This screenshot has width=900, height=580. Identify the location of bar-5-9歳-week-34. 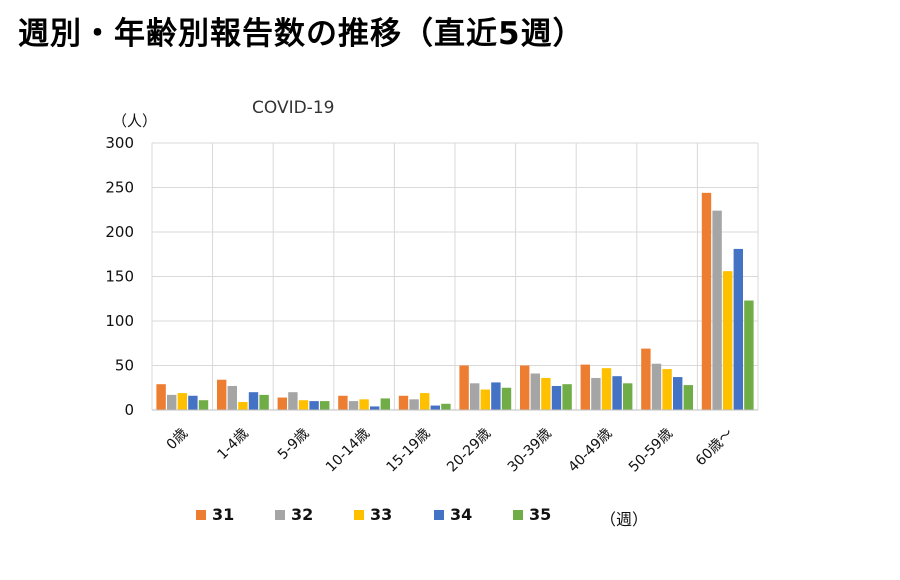
(314, 405).